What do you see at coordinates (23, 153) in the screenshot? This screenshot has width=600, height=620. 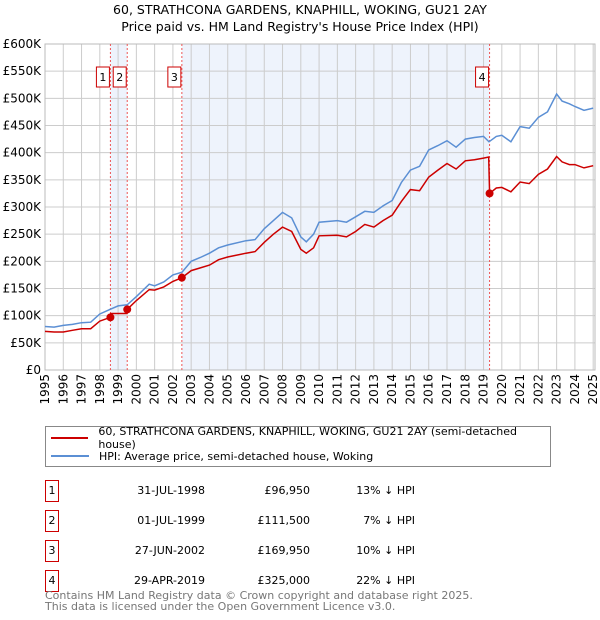 I see `y-tick-label: £400K` at bounding box center [23, 153].